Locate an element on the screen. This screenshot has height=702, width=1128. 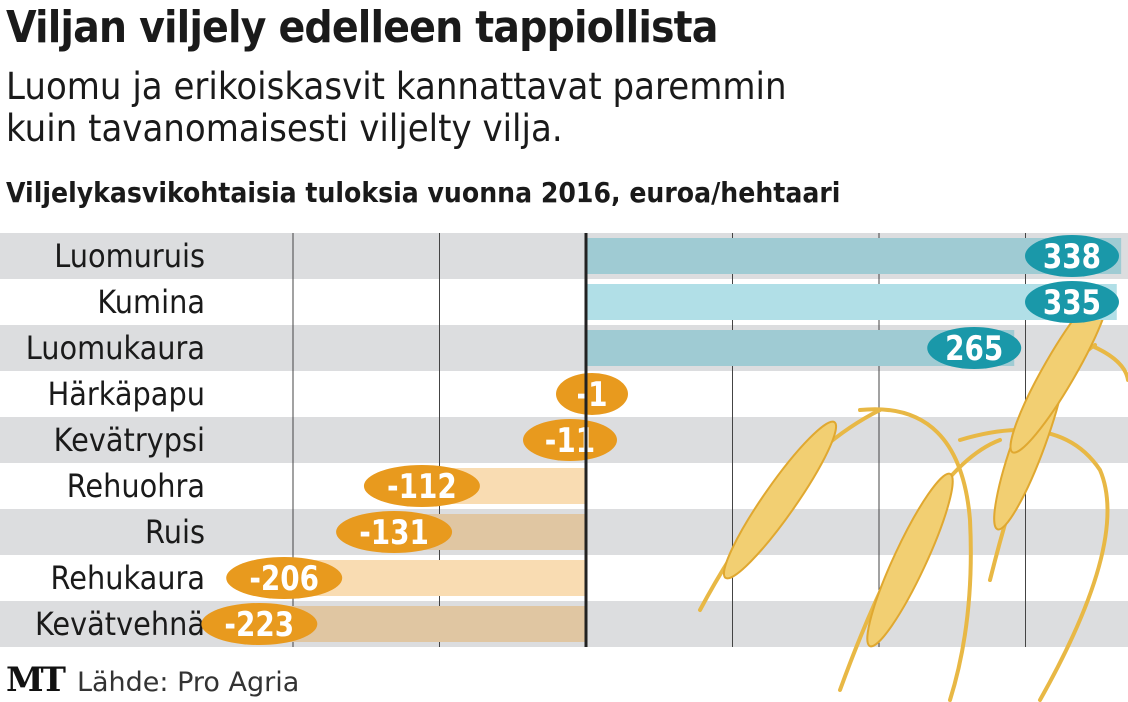
value-label: -1 is located at coordinates (592, 394).